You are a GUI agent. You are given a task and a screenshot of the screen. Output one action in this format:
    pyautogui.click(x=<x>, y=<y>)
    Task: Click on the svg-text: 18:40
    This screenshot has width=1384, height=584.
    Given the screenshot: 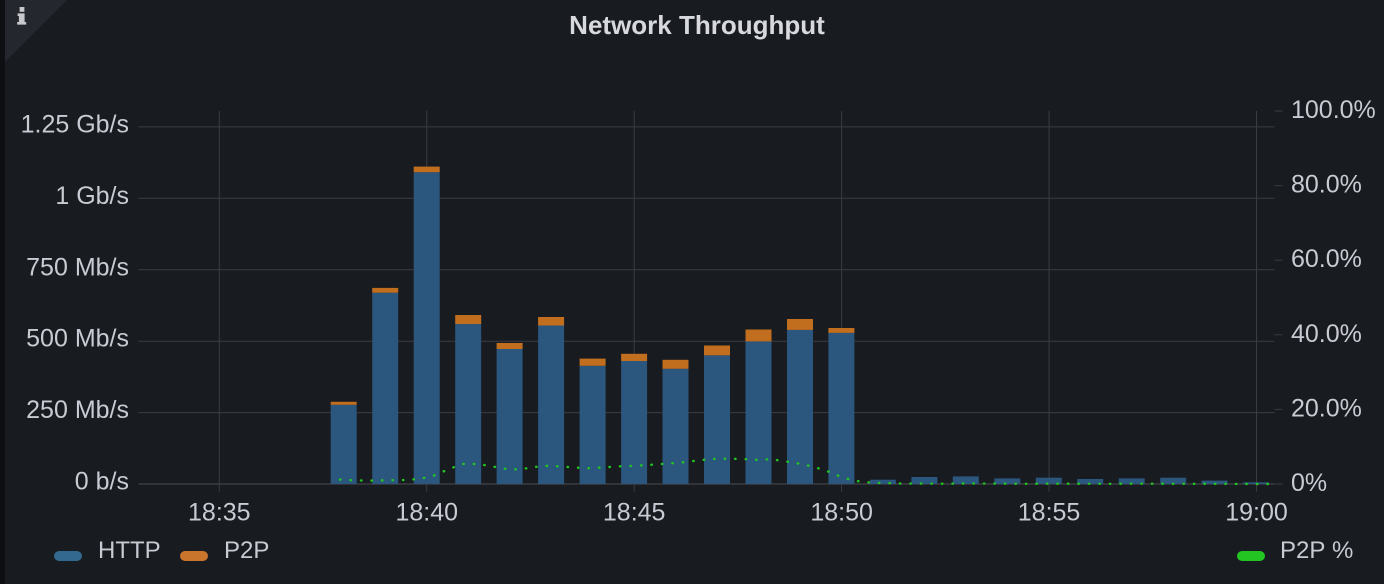 What is the action you would take?
    pyautogui.click(x=426, y=512)
    